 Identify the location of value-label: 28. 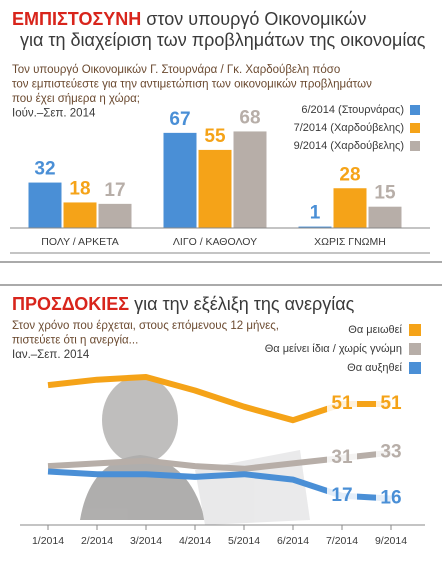
(349, 174).